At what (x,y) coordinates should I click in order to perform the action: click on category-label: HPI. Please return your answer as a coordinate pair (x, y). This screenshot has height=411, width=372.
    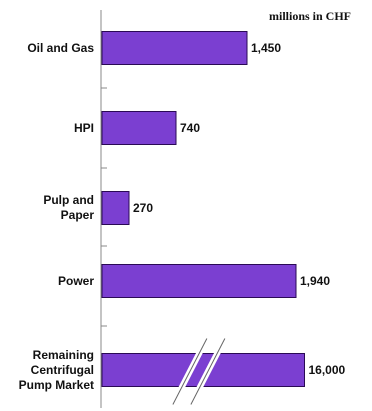
    Looking at the image, I should click on (48, 128).